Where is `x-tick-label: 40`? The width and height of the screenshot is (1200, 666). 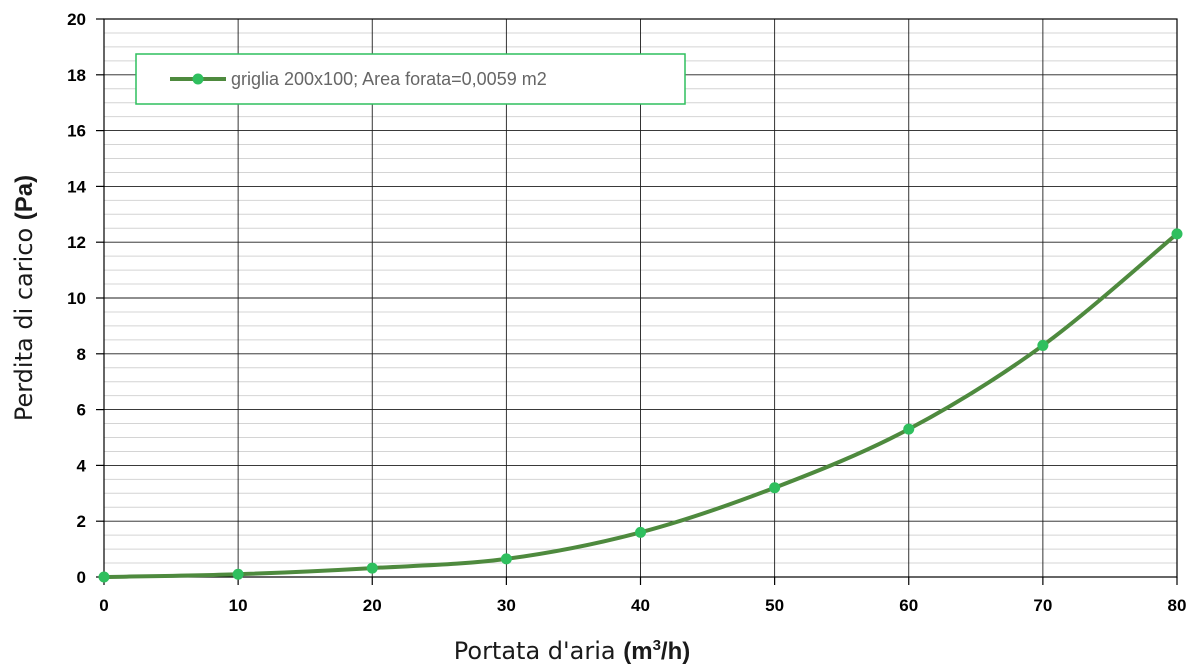 x-tick-label: 40 is located at coordinates (640, 605).